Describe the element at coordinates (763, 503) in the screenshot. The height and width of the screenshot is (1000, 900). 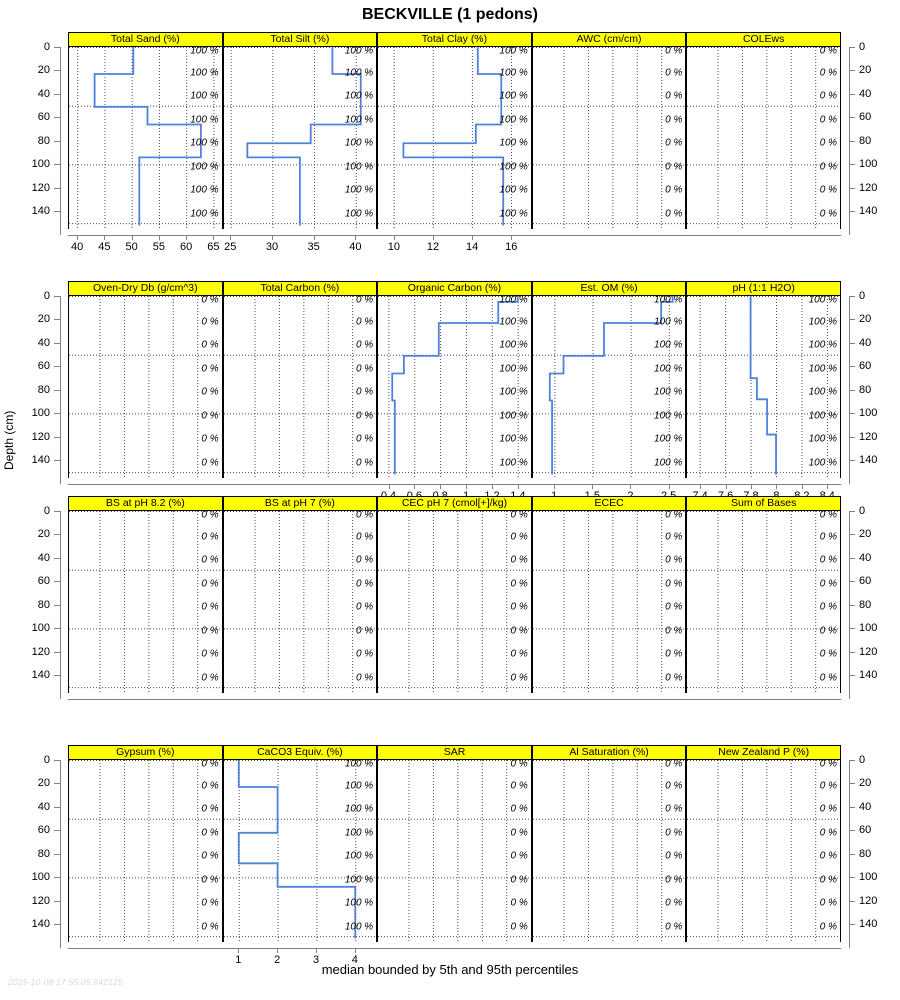
I see `panel-title-strip: Sum of Bases` at that location.